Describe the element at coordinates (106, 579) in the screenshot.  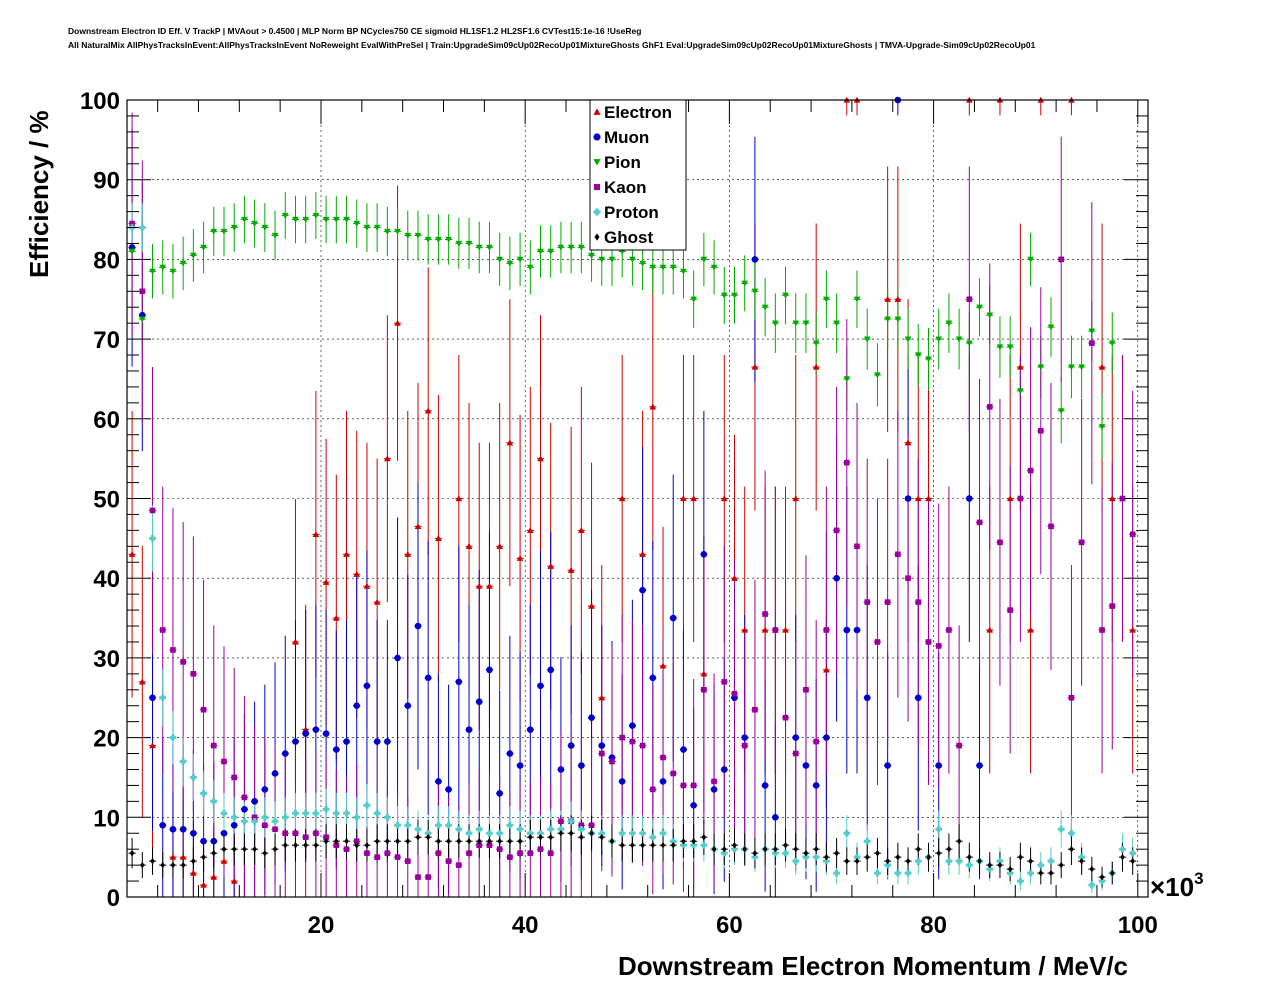
I see `y-tick-label: 40` at that location.